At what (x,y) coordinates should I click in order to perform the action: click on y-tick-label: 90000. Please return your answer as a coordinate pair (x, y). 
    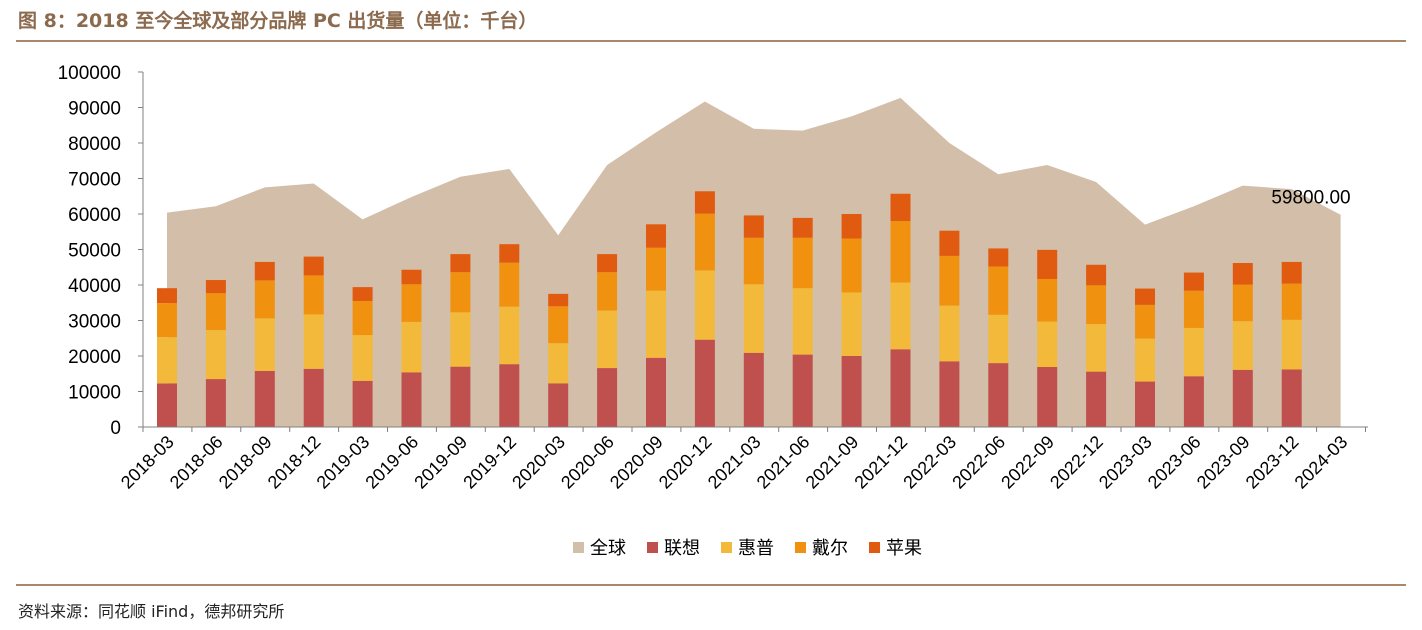
    Looking at the image, I should click on (94, 109).